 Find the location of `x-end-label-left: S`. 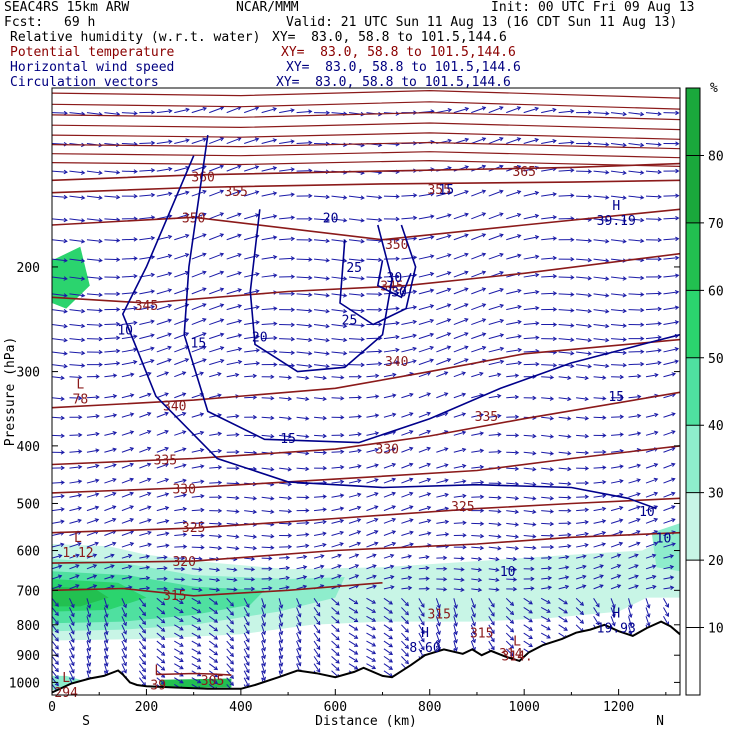

x-end-label-left: S is located at coordinates (86, 721).